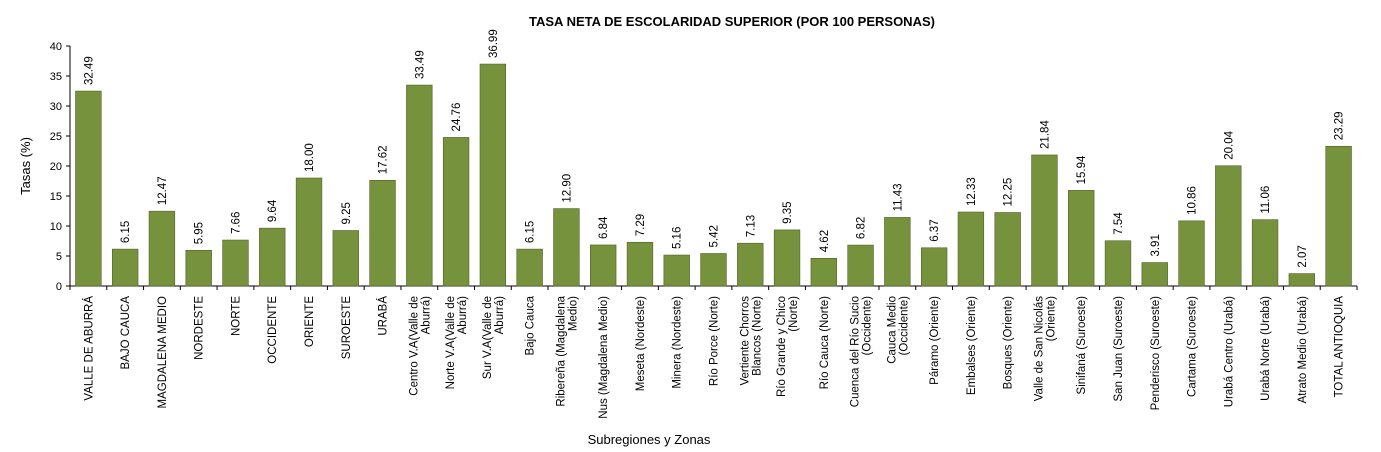  Describe the element at coordinates (678, 238) in the screenshot. I see `bar-value-label: 5.16` at that location.